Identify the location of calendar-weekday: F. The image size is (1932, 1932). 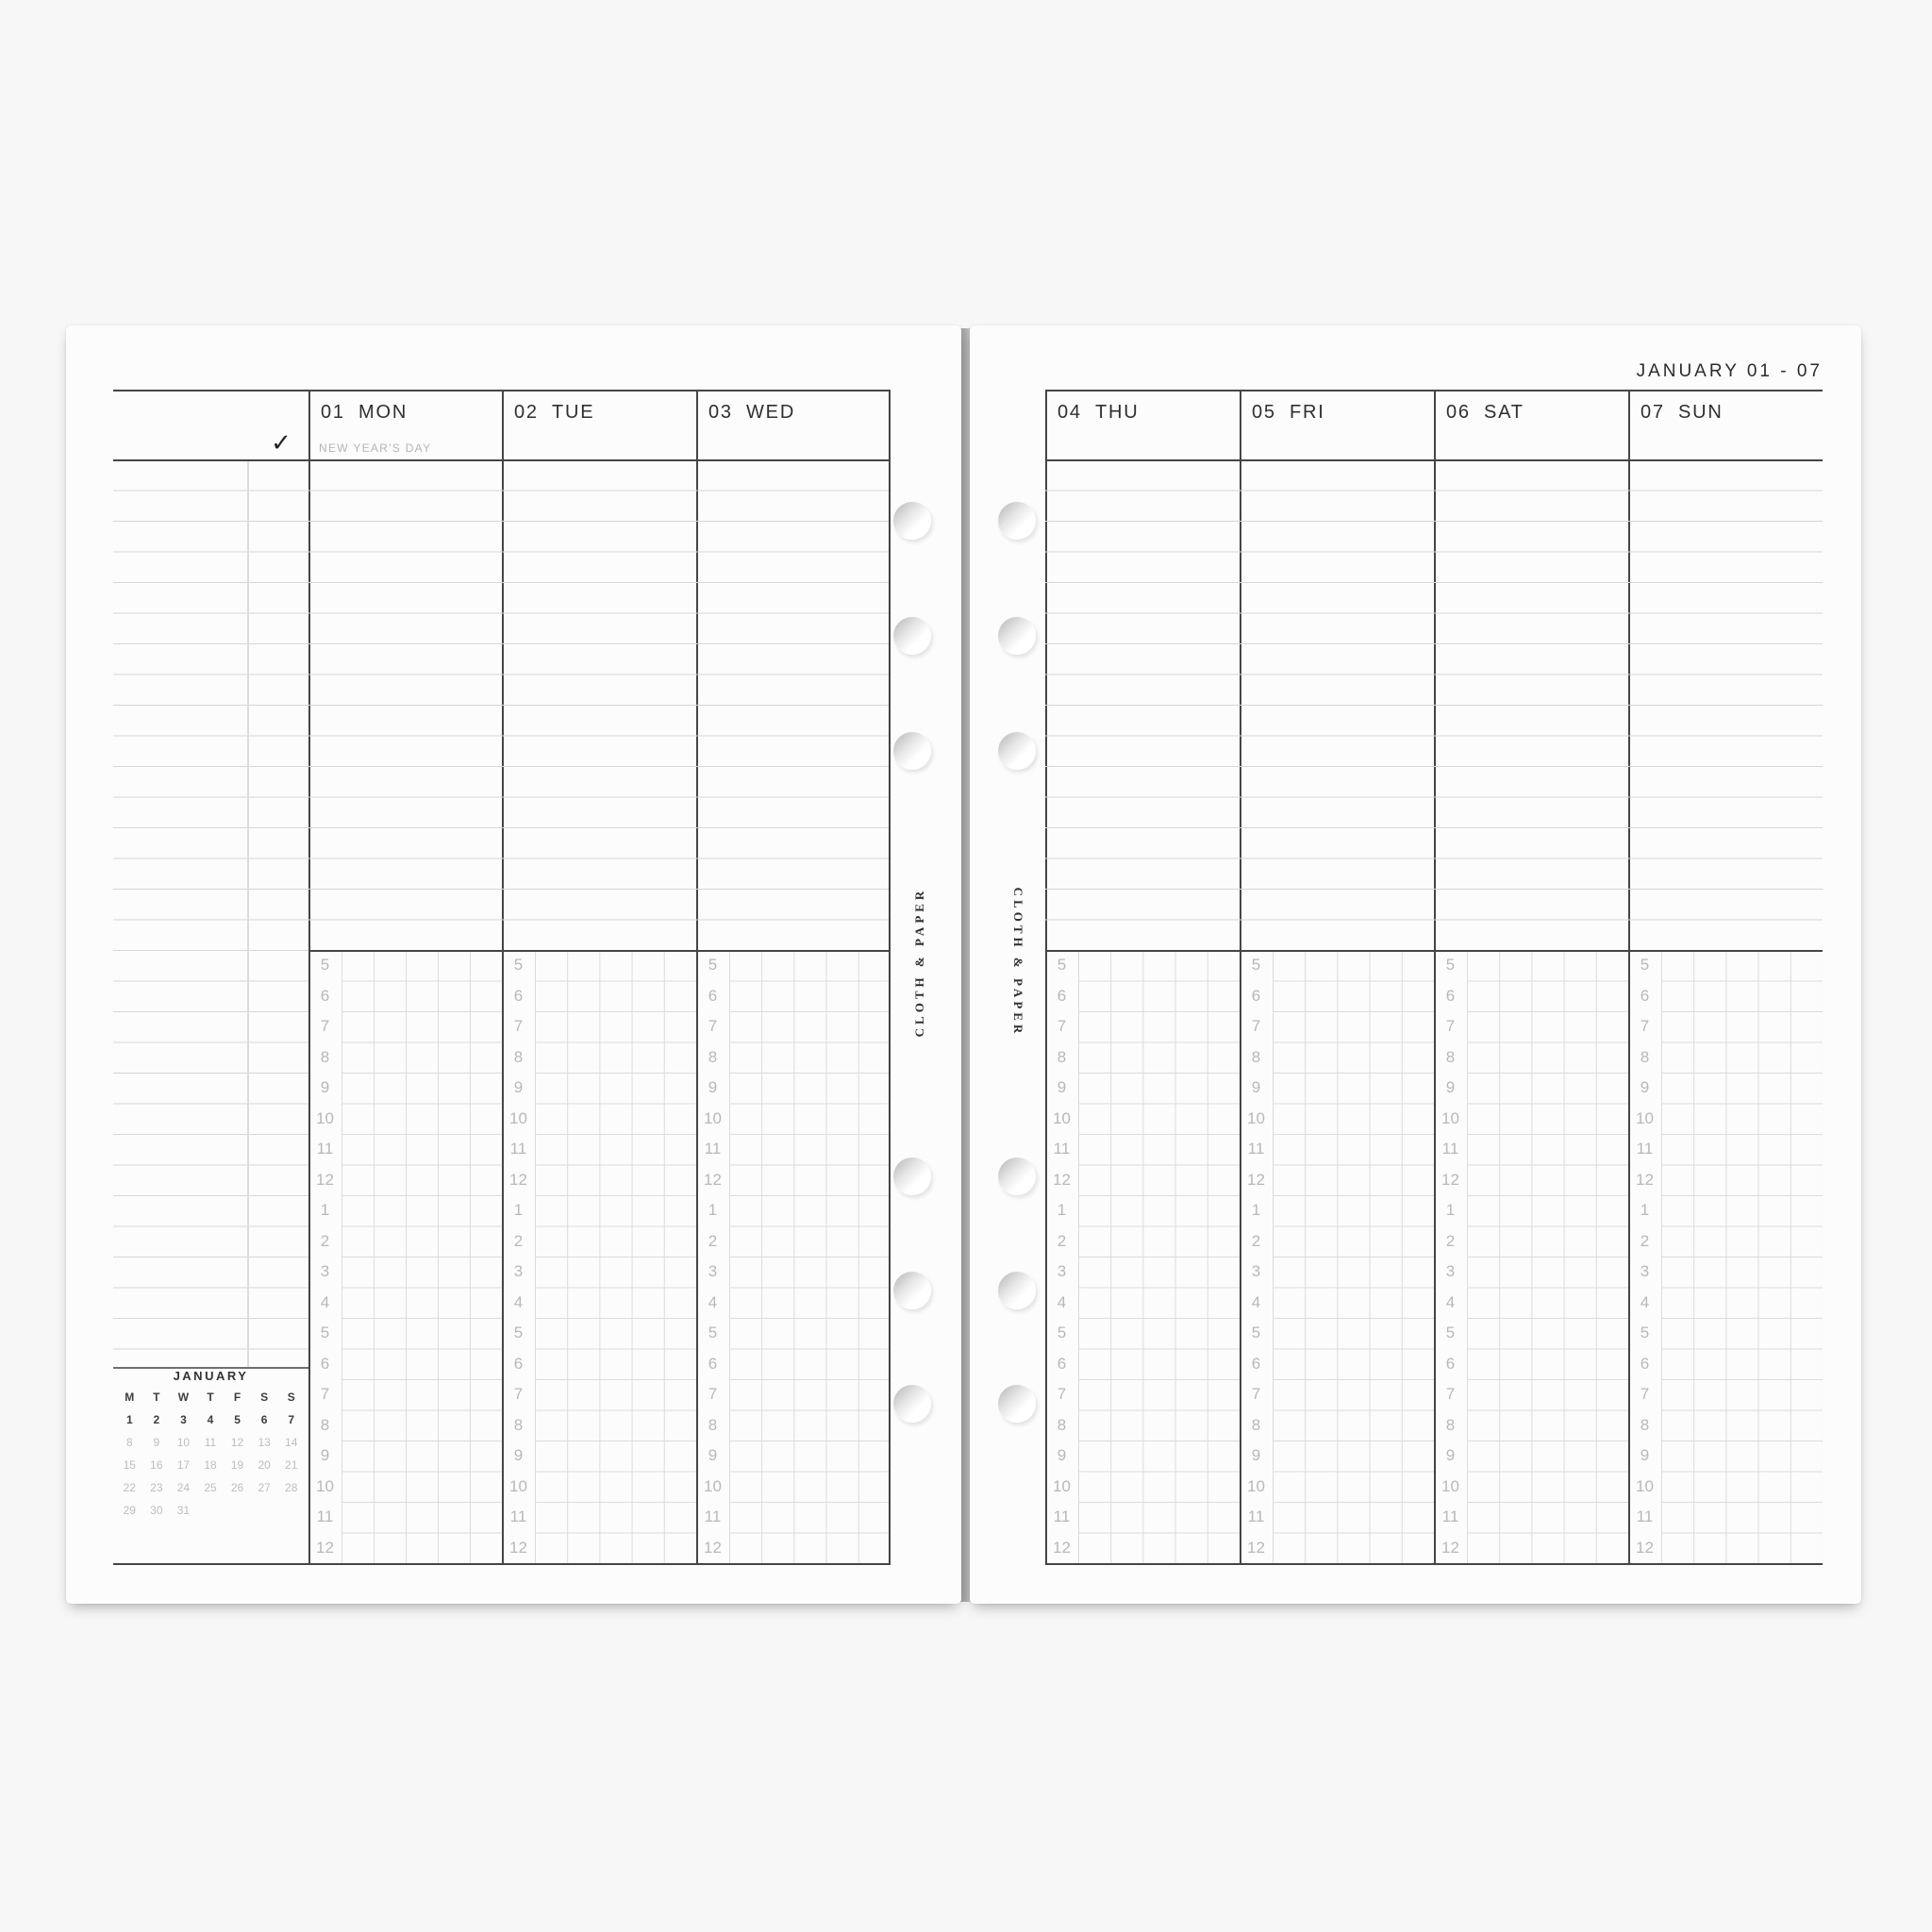
(238, 1397).